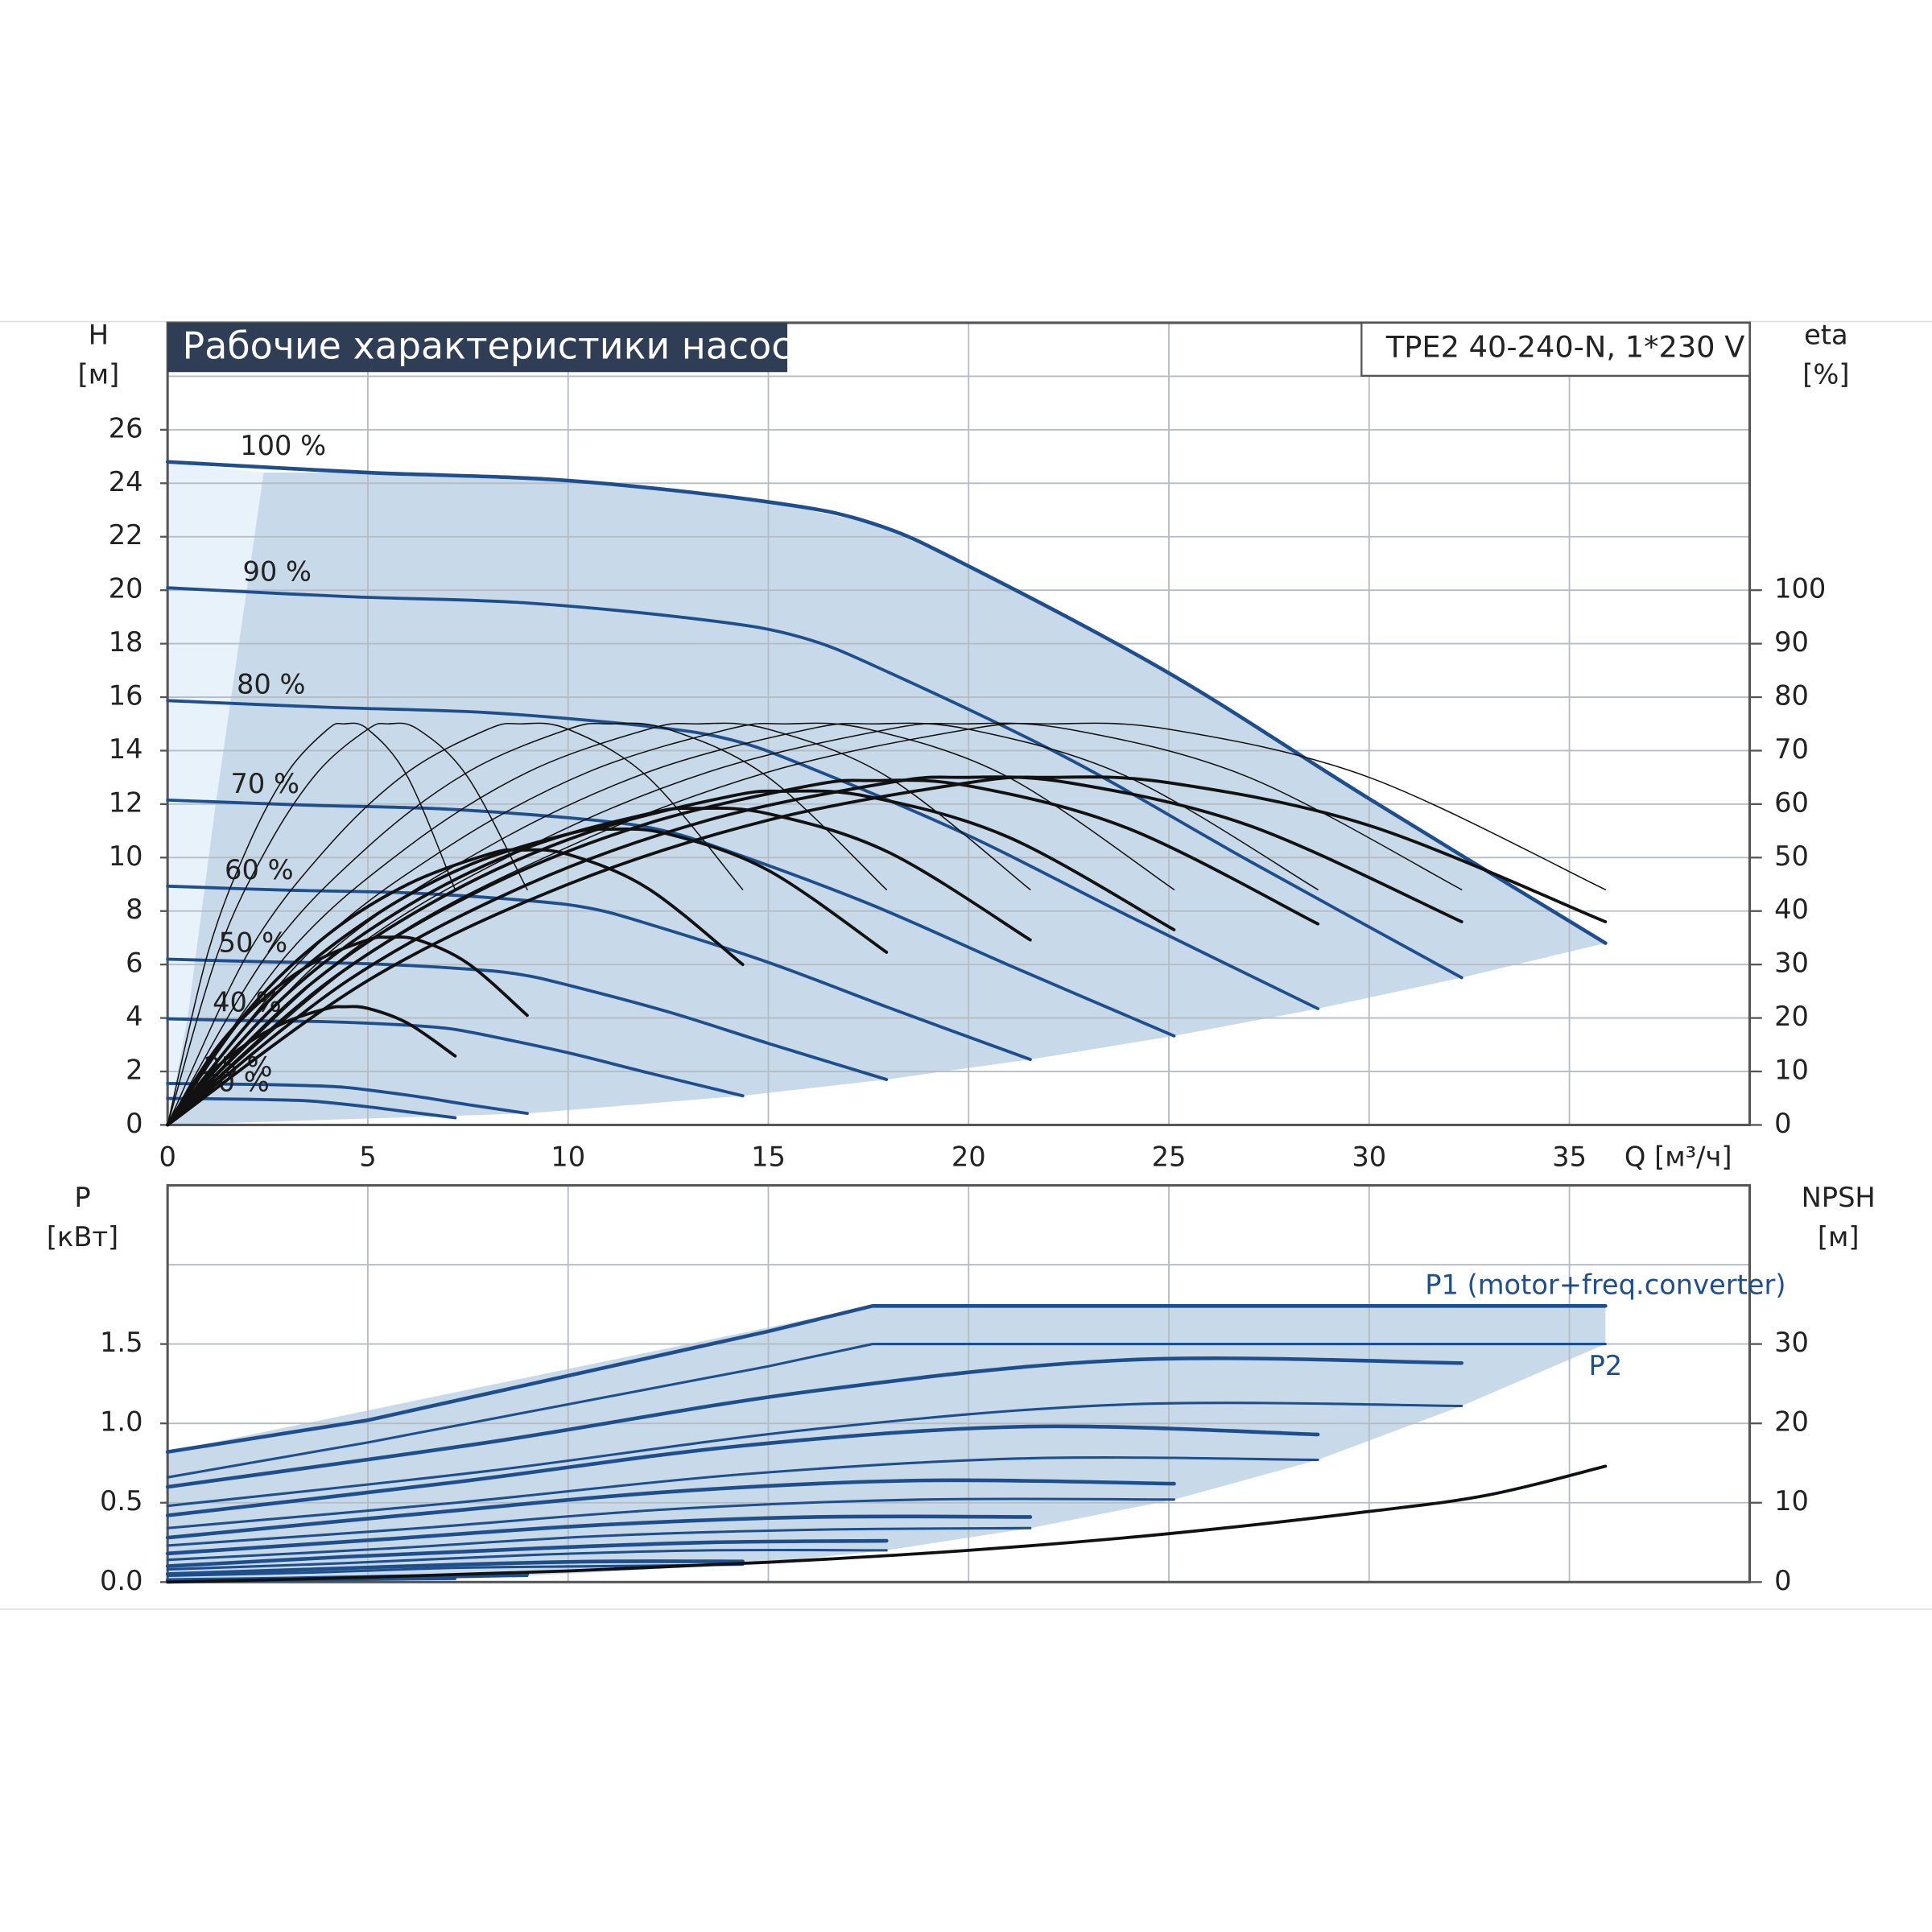 The height and width of the screenshot is (1932, 1932). I want to click on series-label: P2, so click(1605, 1365).